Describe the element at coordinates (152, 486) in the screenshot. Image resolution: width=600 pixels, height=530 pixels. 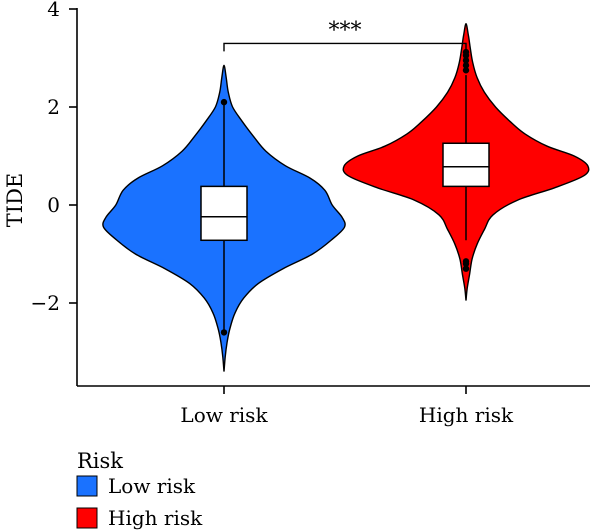
I see `legend-label: Low risk` at that location.